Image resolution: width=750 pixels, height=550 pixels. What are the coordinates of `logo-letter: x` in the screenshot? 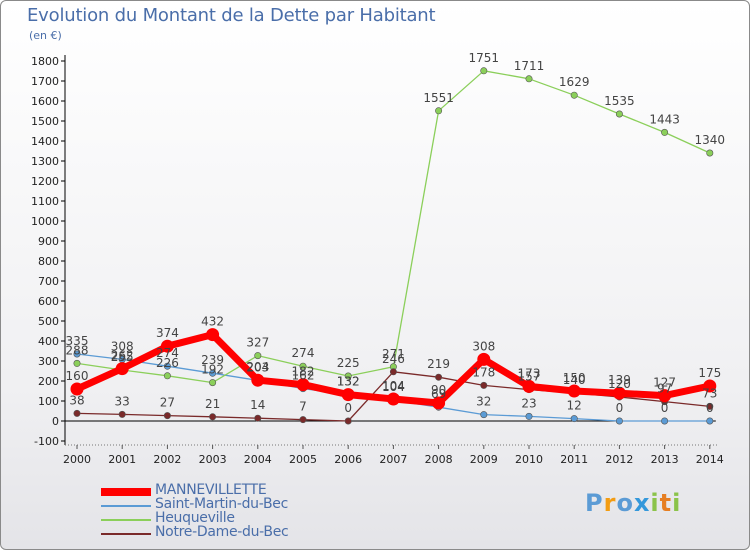 It's located at (642, 503).